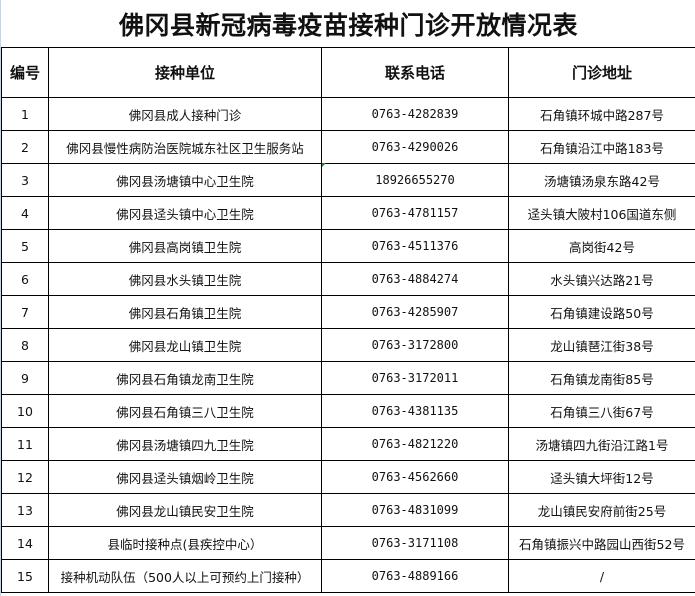 This screenshot has width=695, height=596. I want to click on cell-phone: 0763-4511376, so click(415, 246).